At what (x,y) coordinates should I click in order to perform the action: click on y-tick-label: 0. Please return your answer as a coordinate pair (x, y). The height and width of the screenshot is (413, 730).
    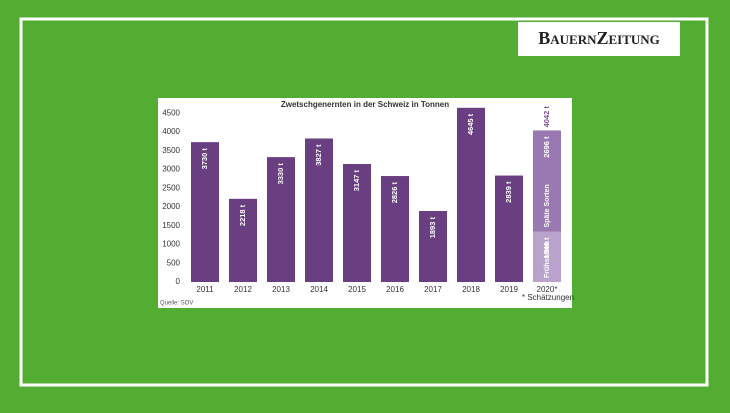
    Looking at the image, I should click on (178, 281).